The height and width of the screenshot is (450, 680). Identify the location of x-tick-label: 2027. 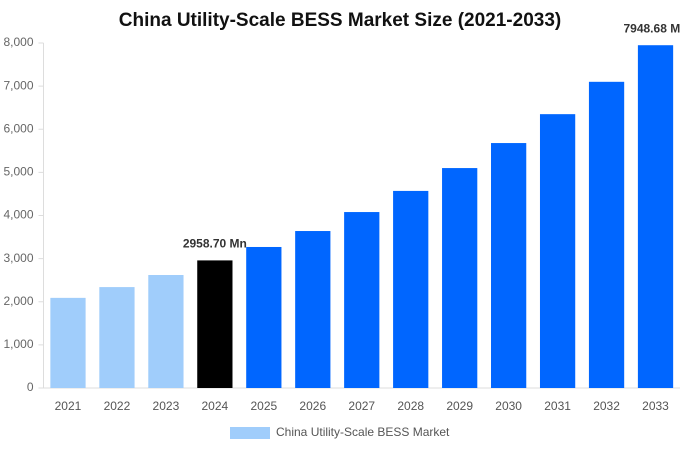
(361, 406).